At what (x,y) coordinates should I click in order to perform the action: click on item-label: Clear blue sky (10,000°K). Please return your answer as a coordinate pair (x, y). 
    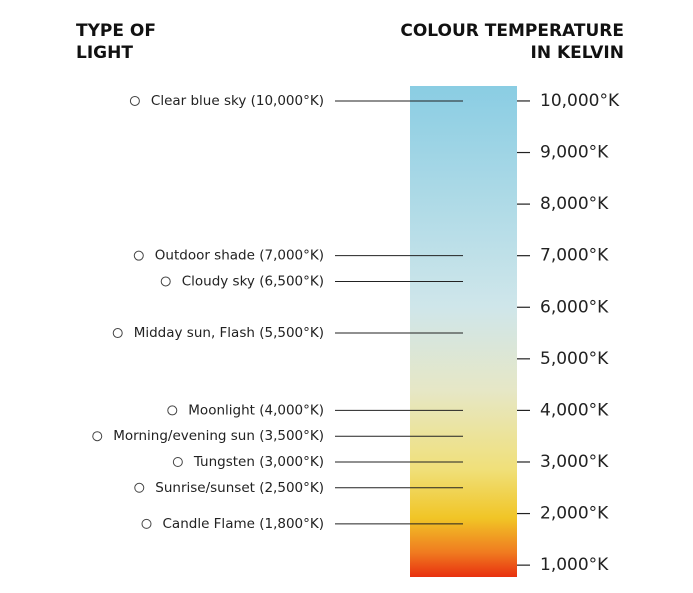
    Looking at the image, I should click on (237, 101).